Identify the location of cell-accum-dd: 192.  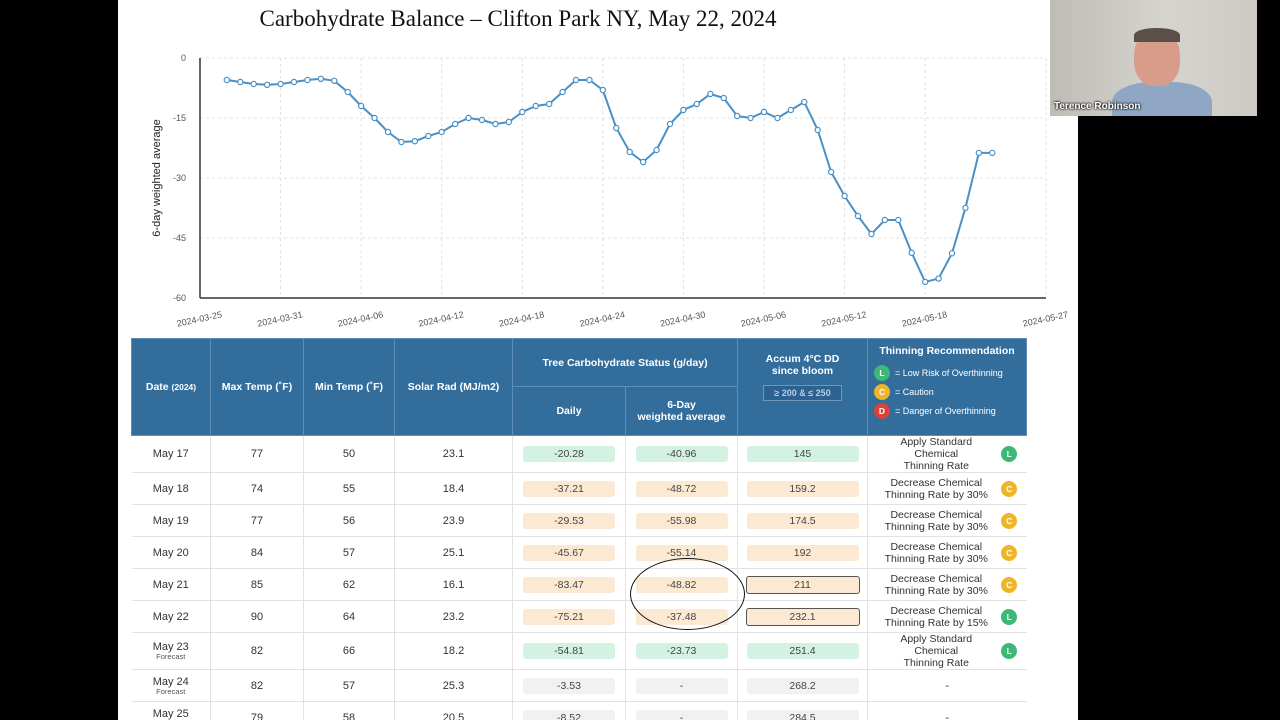
(802, 552).